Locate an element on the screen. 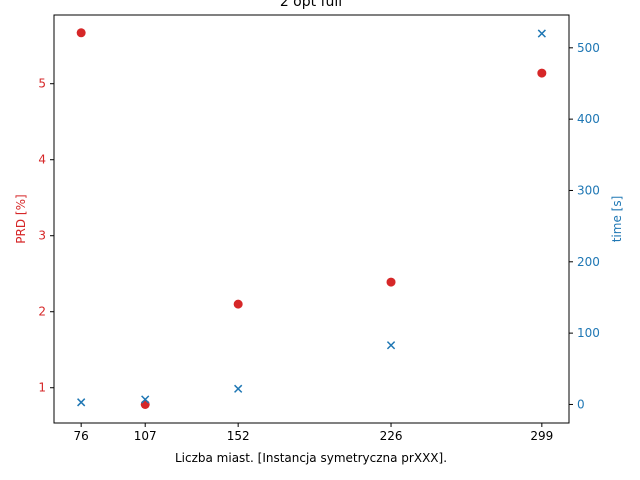 The height and width of the screenshot is (480, 640). right-tick-label: 300 is located at coordinates (588, 190).